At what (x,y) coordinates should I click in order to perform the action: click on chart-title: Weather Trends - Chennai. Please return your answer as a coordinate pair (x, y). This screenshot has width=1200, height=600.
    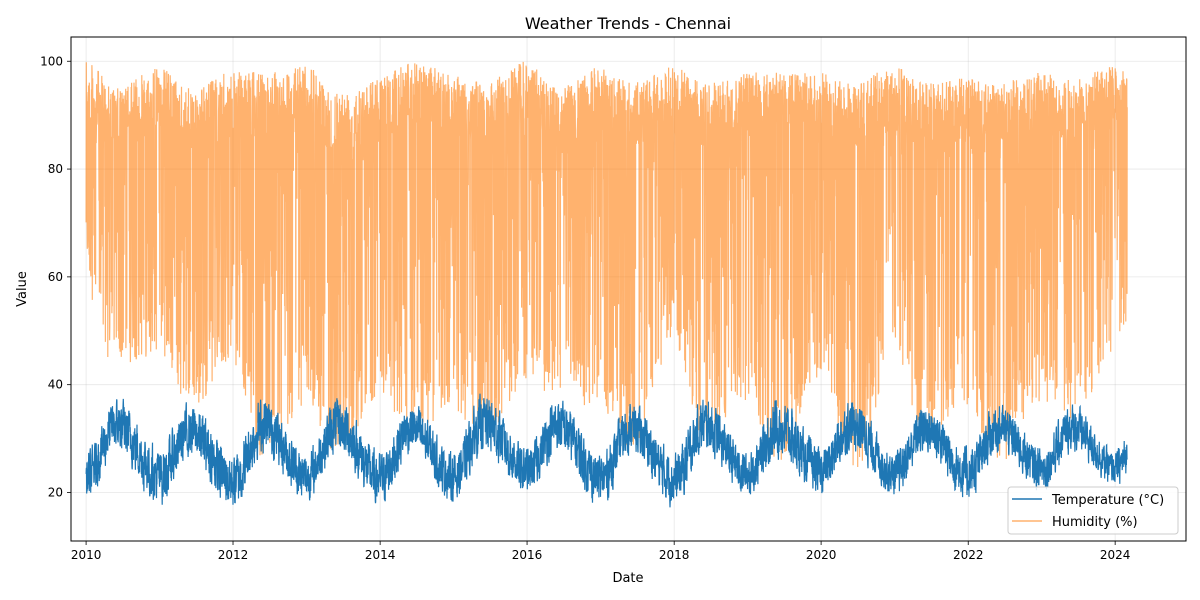
    Looking at the image, I should click on (628, 23).